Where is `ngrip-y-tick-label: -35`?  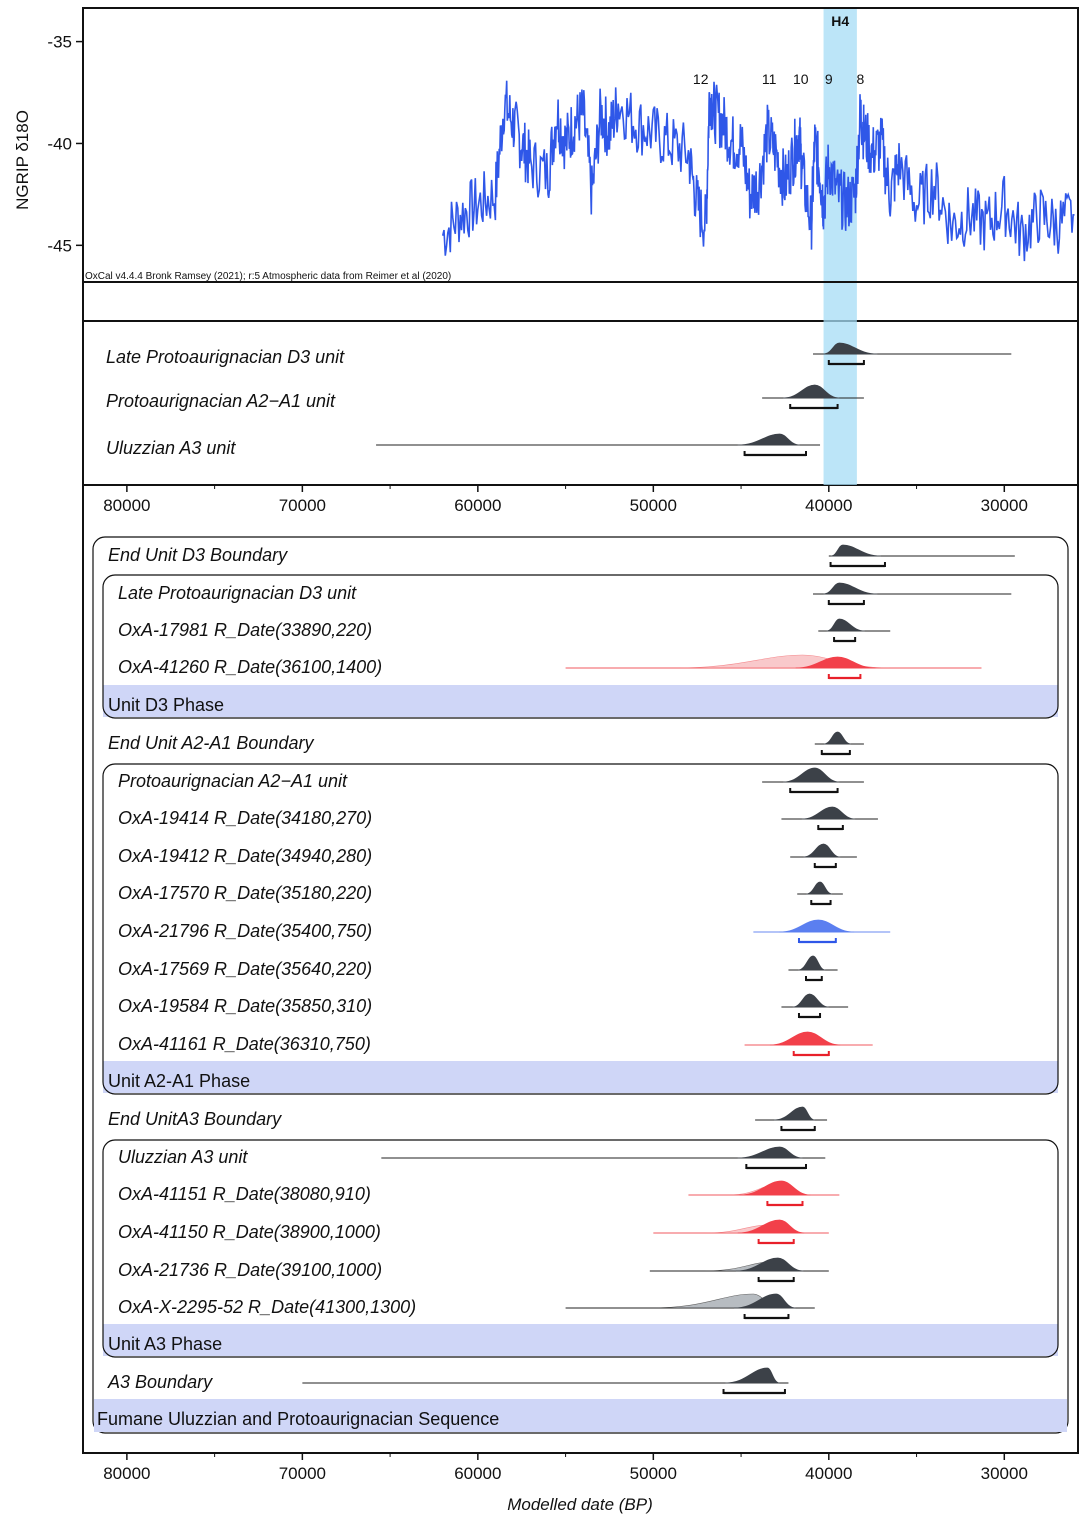
ngrip-y-tick-label: -35 is located at coordinates (59, 42).